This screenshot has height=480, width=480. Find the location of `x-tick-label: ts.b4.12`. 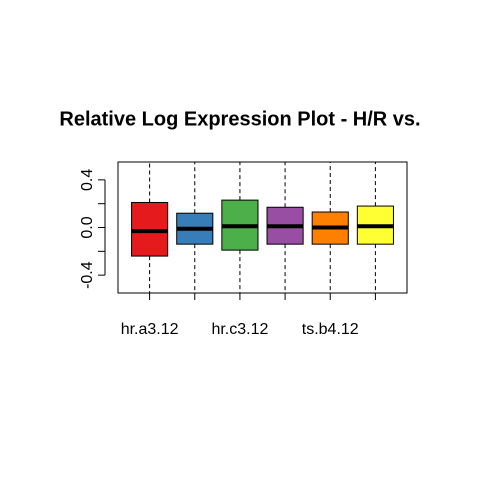

x-tick-label: ts.b4.12 is located at coordinates (330, 329).